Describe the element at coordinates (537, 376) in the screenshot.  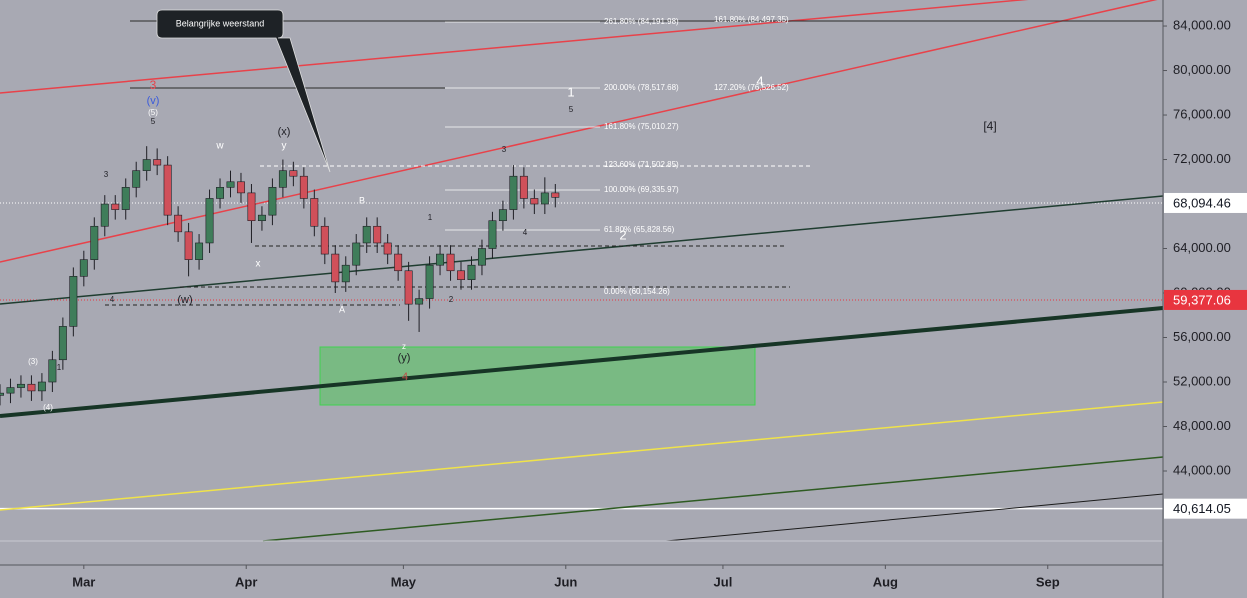
I see `support-zone` at that location.